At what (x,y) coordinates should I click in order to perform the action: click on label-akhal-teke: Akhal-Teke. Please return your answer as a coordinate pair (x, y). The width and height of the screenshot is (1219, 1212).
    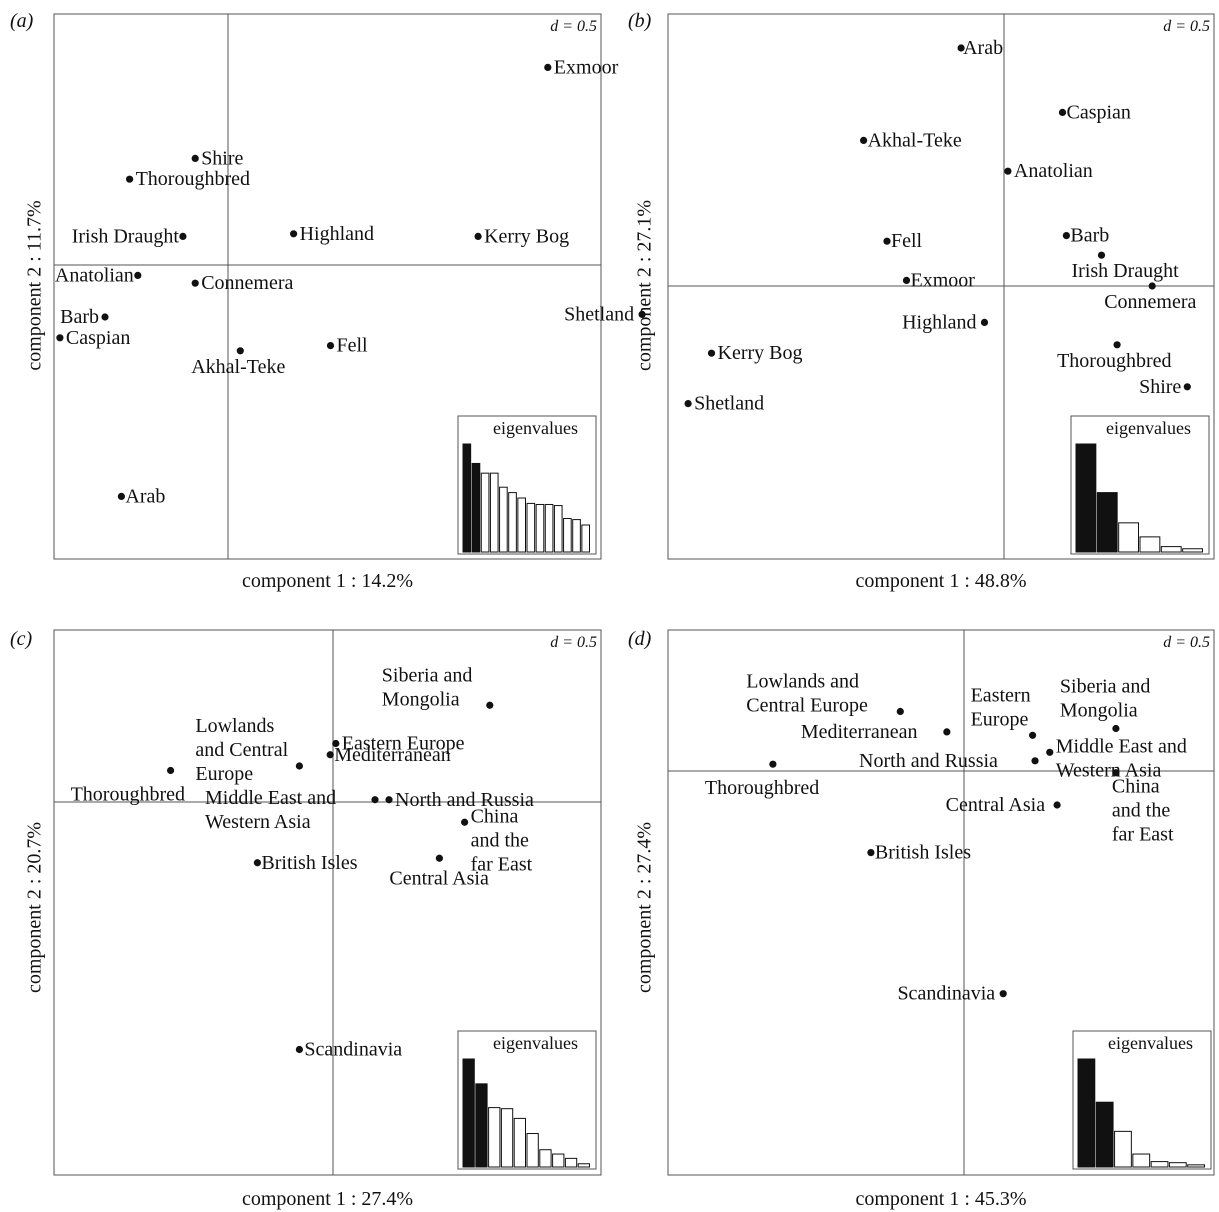
    Looking at the image, I should click on (238, 367).